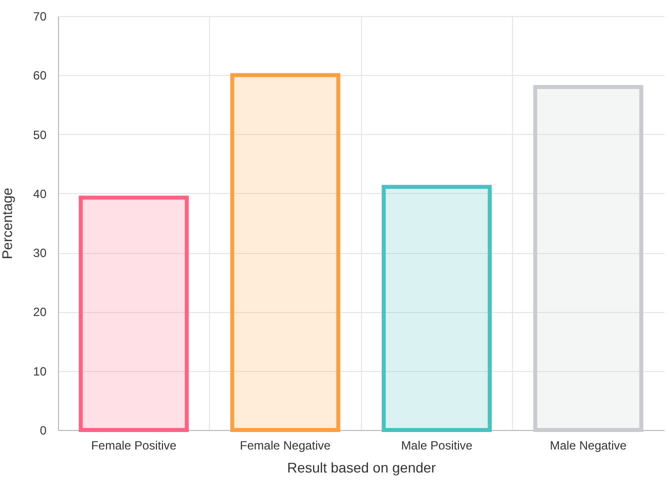  I want to click on x-tick-label: Female Positive, so click(134, 445).